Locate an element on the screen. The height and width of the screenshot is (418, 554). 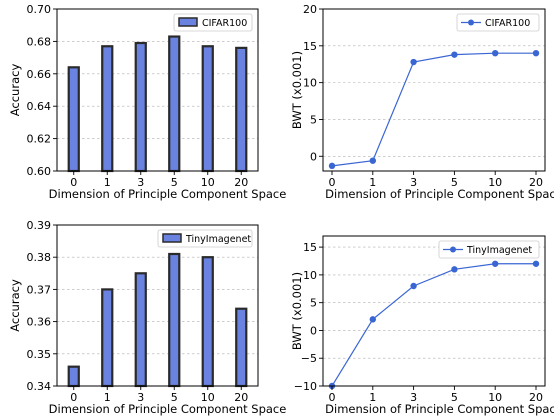
y-tick-label: 0.60 is located at coordinates (39, 171).